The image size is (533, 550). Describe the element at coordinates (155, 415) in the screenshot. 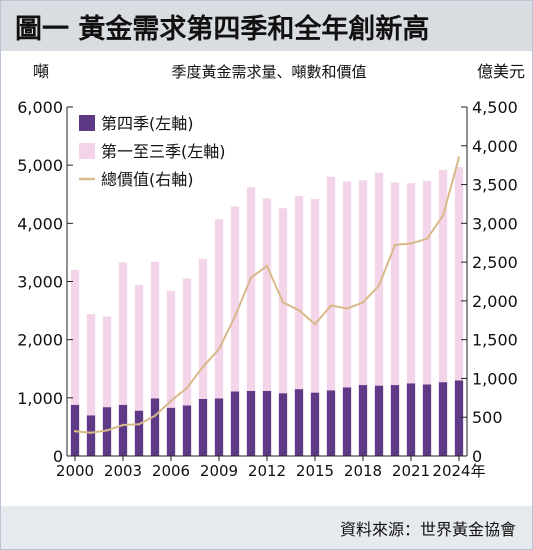

I see `value-point-2005` at that location.